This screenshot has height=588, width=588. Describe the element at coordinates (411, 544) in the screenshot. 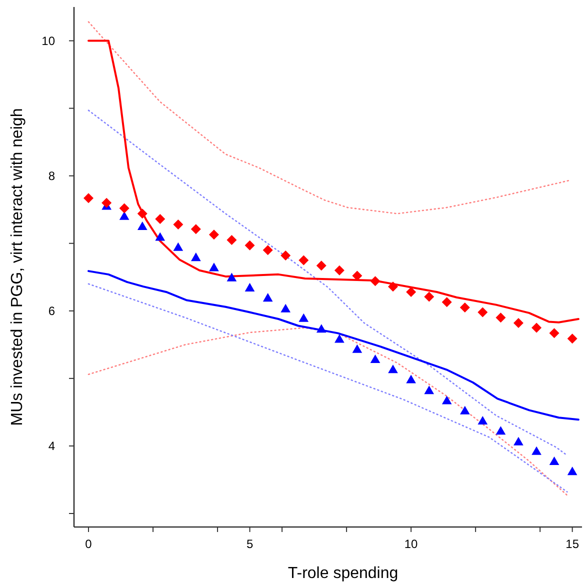

I see `x-tick-label: 10` at that location.